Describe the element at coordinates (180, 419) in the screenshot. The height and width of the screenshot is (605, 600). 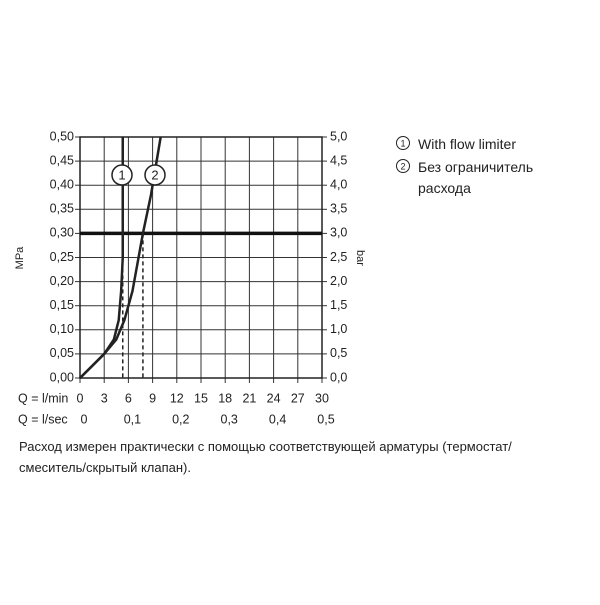
I see `x2-tick-label: 0,2` at that location.